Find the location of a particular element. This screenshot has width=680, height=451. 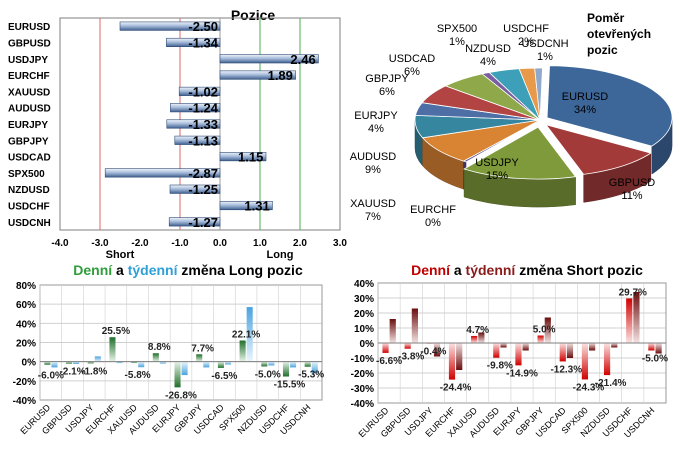

short-bar-daily-usdcad is located at coordinates (562, 352).